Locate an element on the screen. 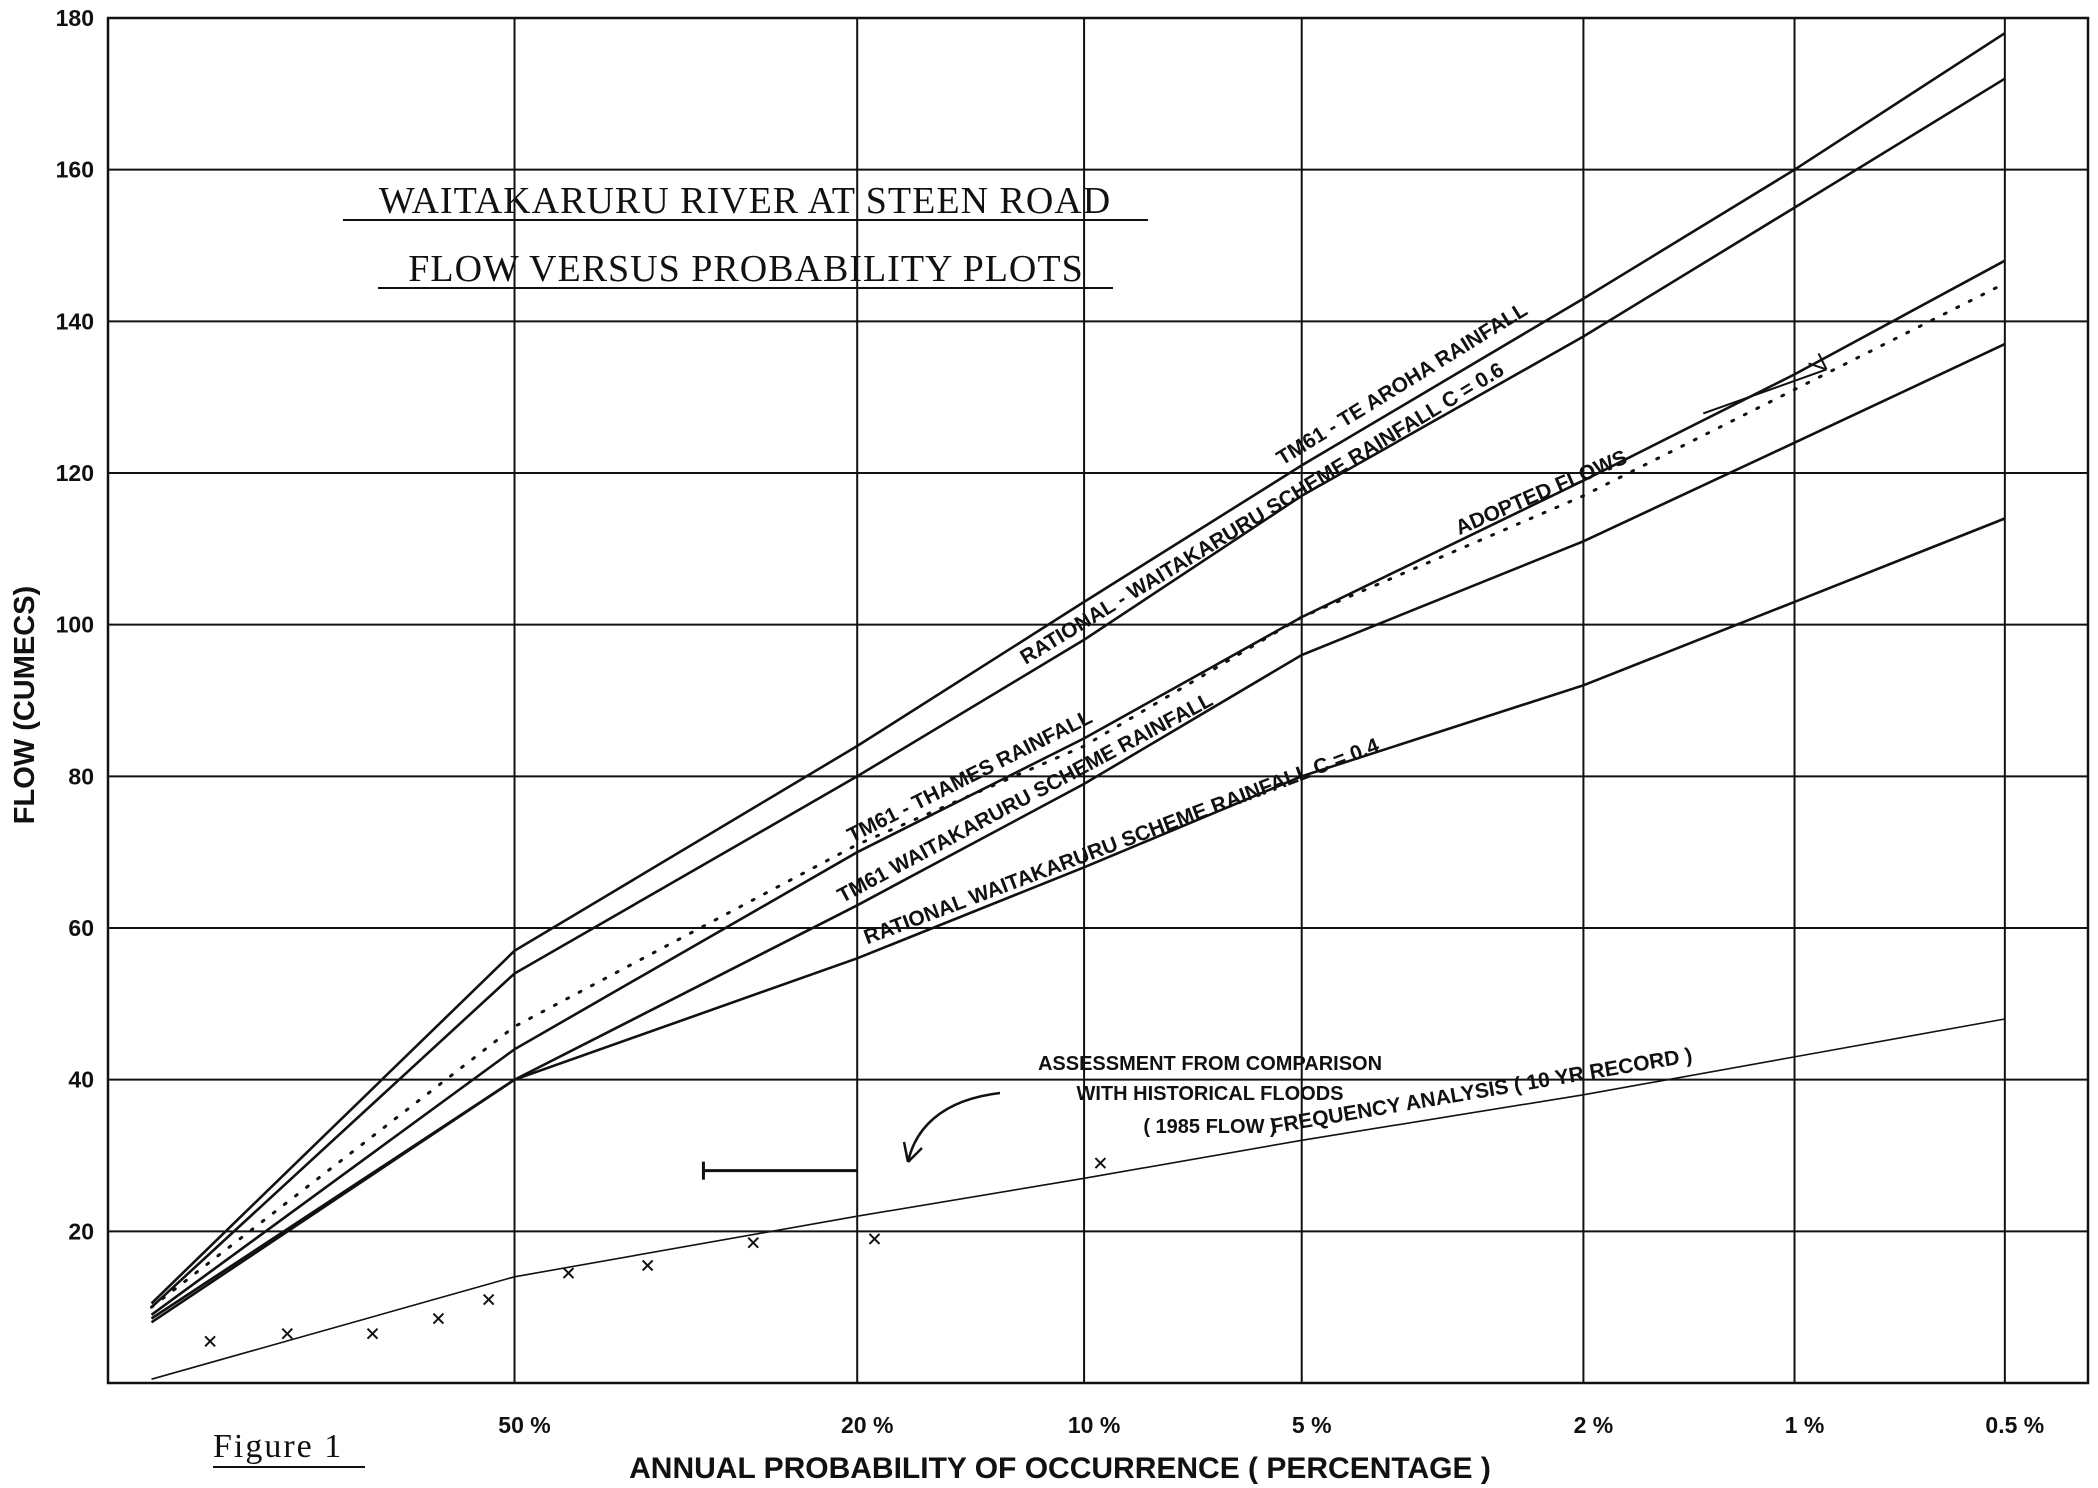 This screenshot has height=1488, width=2098. chart-title: WAITAKARURU RIVER AT STEEN ROAD is located at coordinates (745, 201).